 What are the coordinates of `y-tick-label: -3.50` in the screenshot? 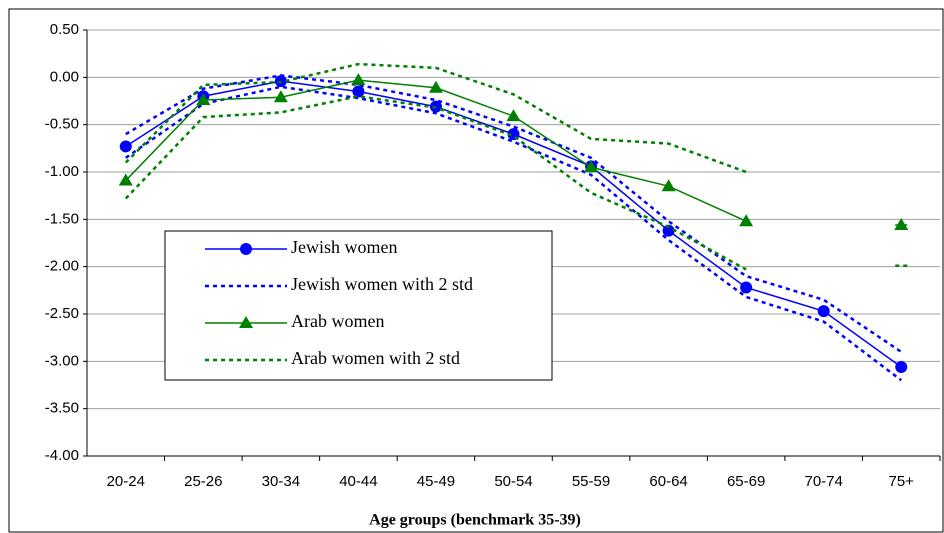 It's located at (62, 408).